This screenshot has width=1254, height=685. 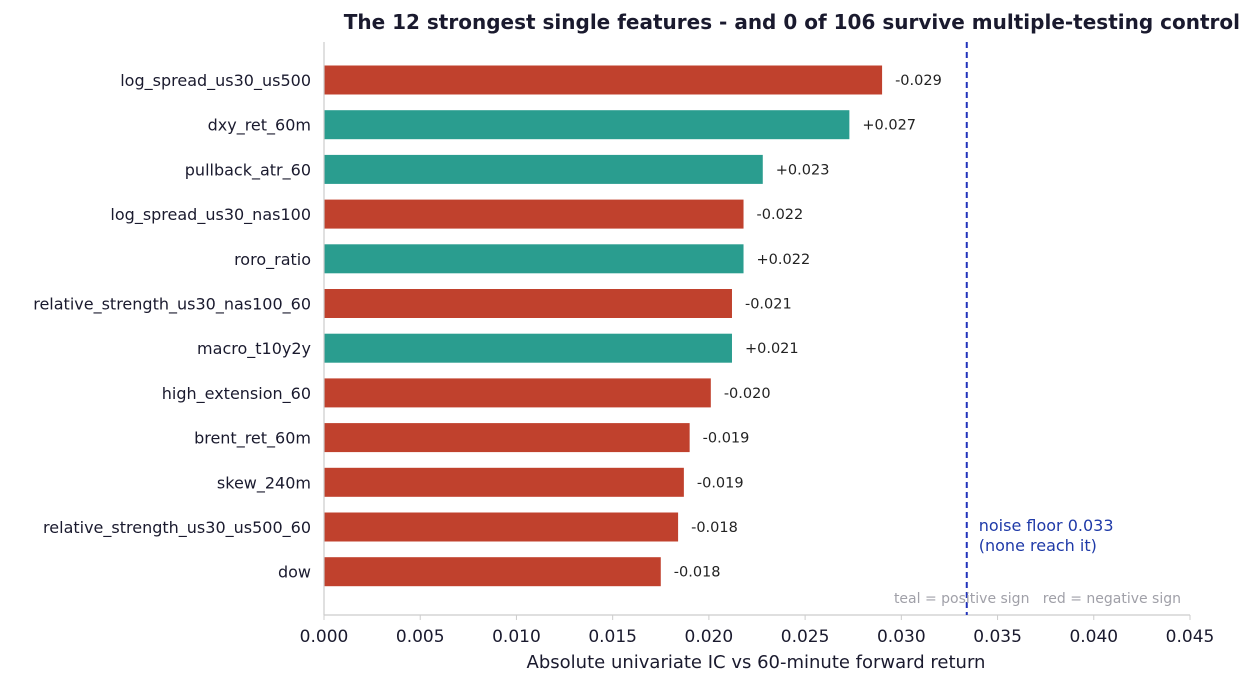 What do you see at coordinates (780, 215) in the screenshot?
I see `value-label: -0.022` at bounding box center [780, 215].